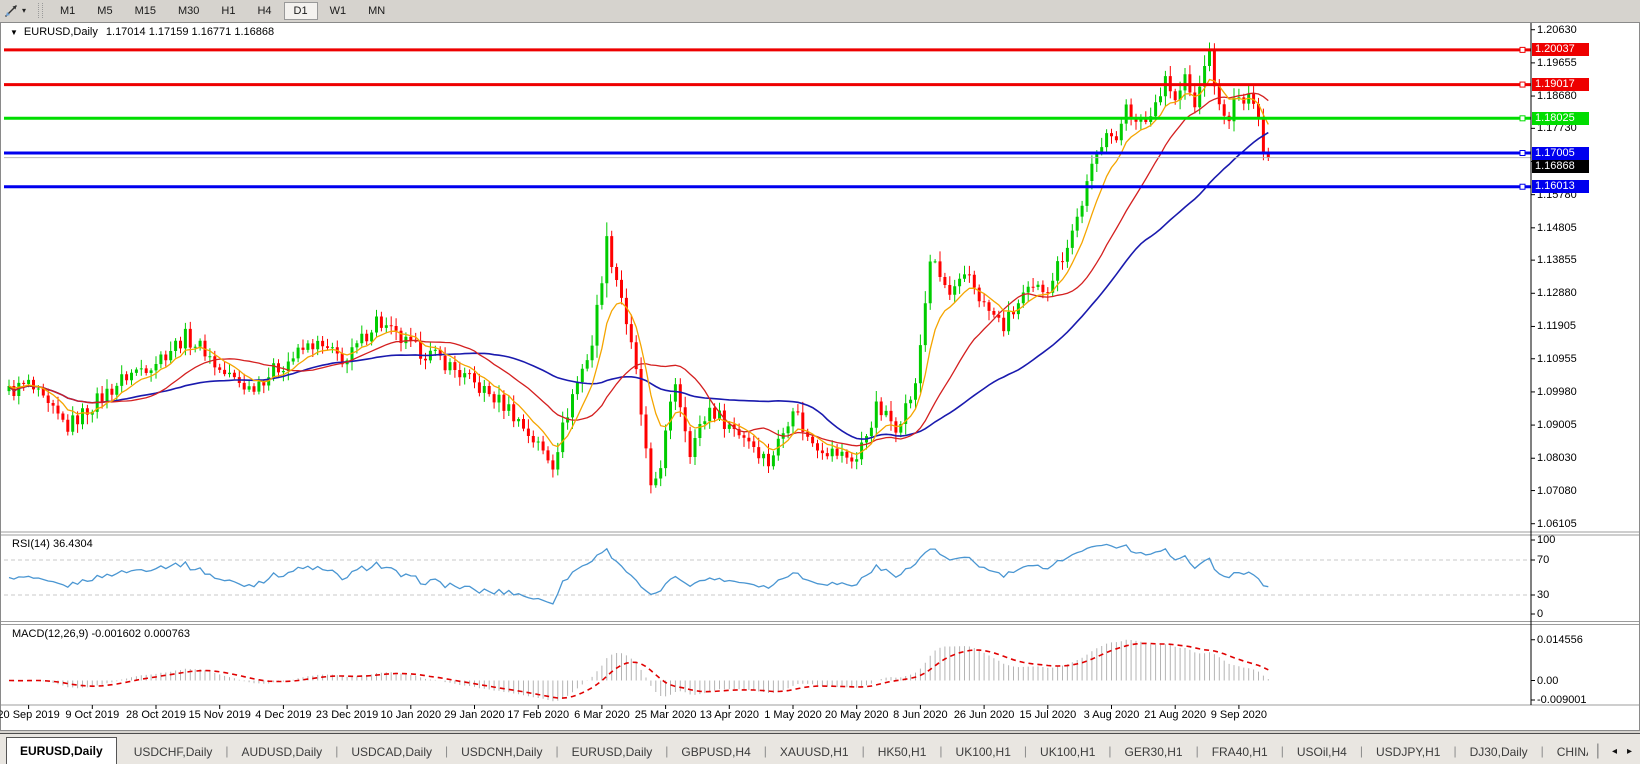  What do you see at coordinates (14, 32) in the screenshot?
I see `chart-collapse-icon: ▼` at bounding box center [14, 32].